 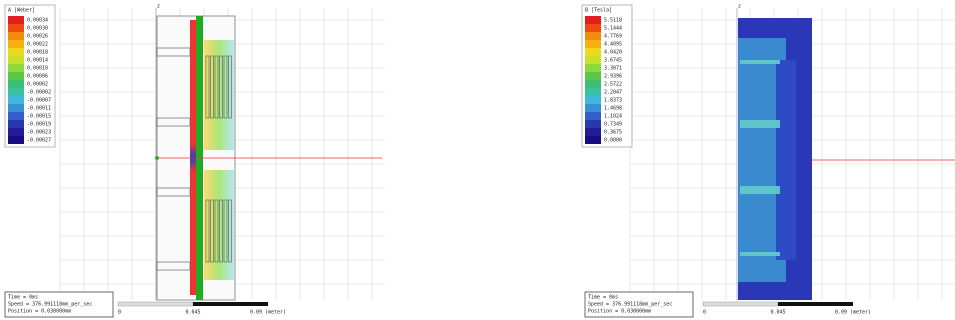 What do you see at coordinates (37, 21) in the screenshot?
I see `legend-value: 0.00034` at bounding box center [37, 21].